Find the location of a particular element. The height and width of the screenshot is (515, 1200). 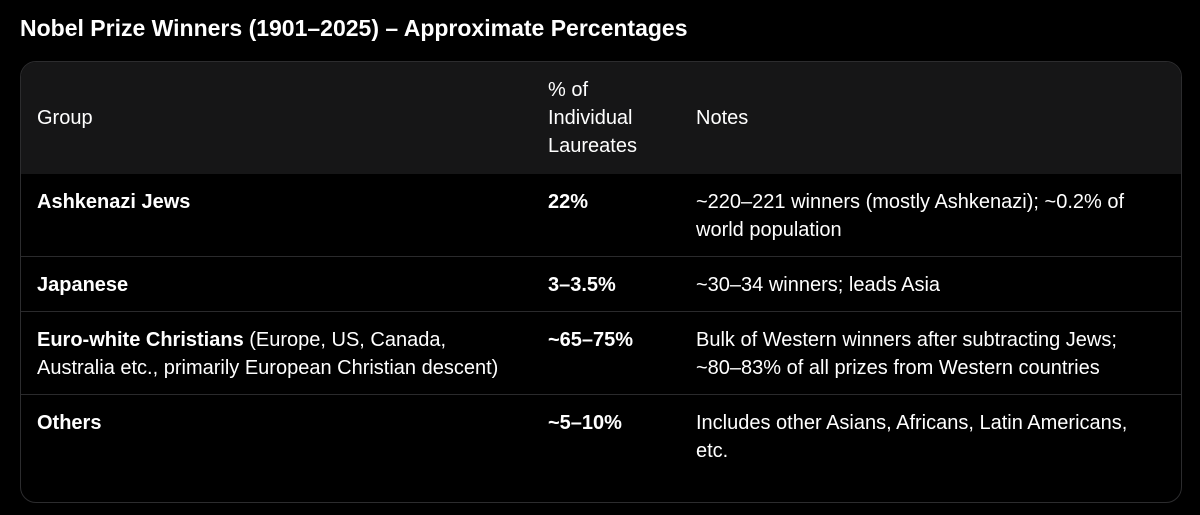

group-name: Others is located at coordinates (69, 423).